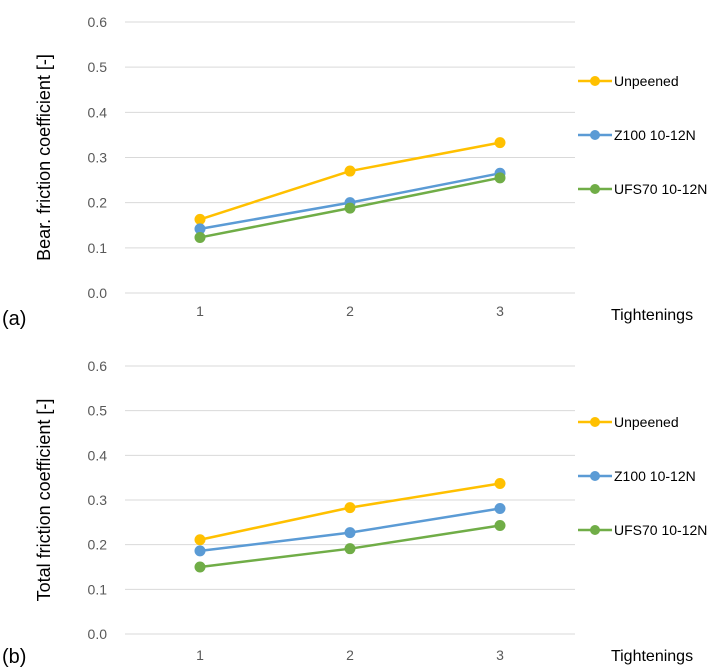 Image resolution: width=727 pixels, height=667 pixels. I want to click on panel-label: (a), so click(14, 319).